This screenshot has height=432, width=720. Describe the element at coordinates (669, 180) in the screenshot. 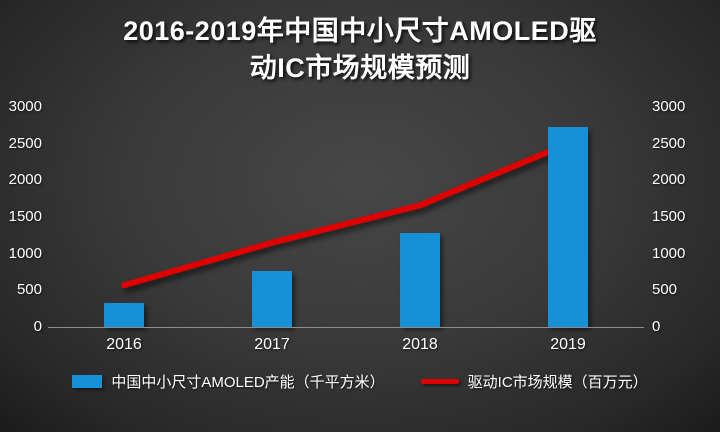

I see `y-tick-2000-right: 2000` at that location.